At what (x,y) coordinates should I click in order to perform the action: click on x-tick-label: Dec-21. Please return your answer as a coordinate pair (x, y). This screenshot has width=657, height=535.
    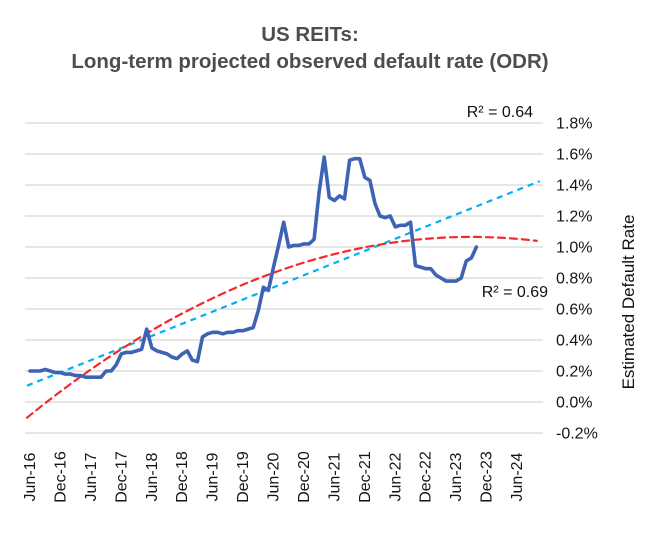
    Looking at the image, I should click on (365, 477).